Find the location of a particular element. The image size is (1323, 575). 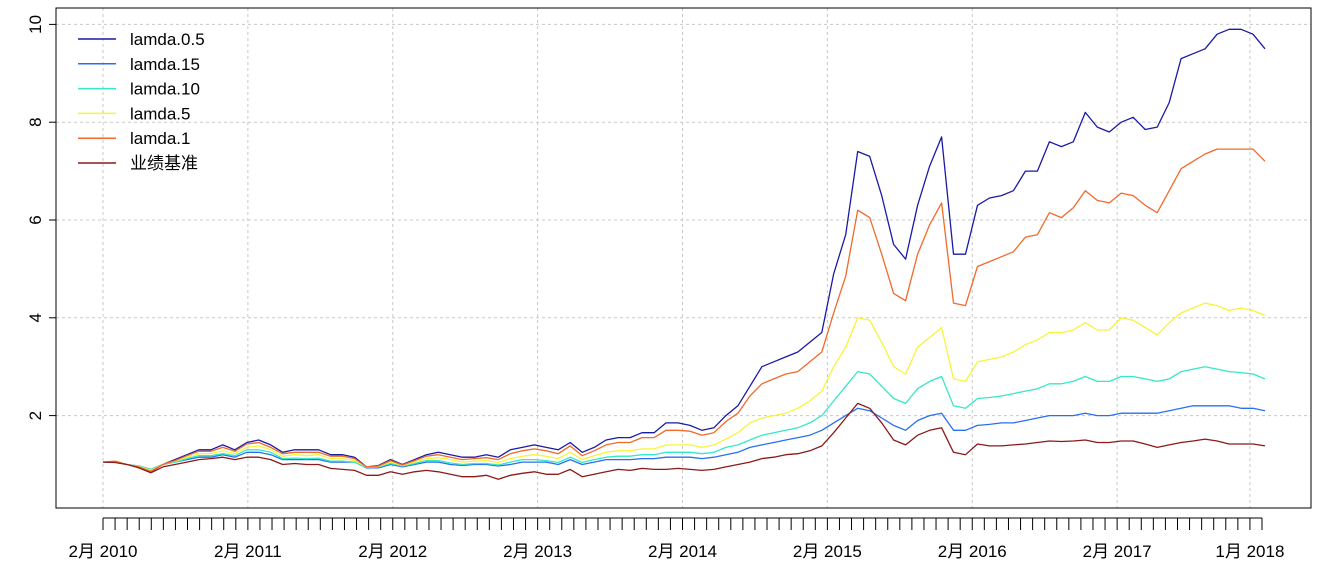

legend-label: lamda.5 is located at coordinates (160, 113).